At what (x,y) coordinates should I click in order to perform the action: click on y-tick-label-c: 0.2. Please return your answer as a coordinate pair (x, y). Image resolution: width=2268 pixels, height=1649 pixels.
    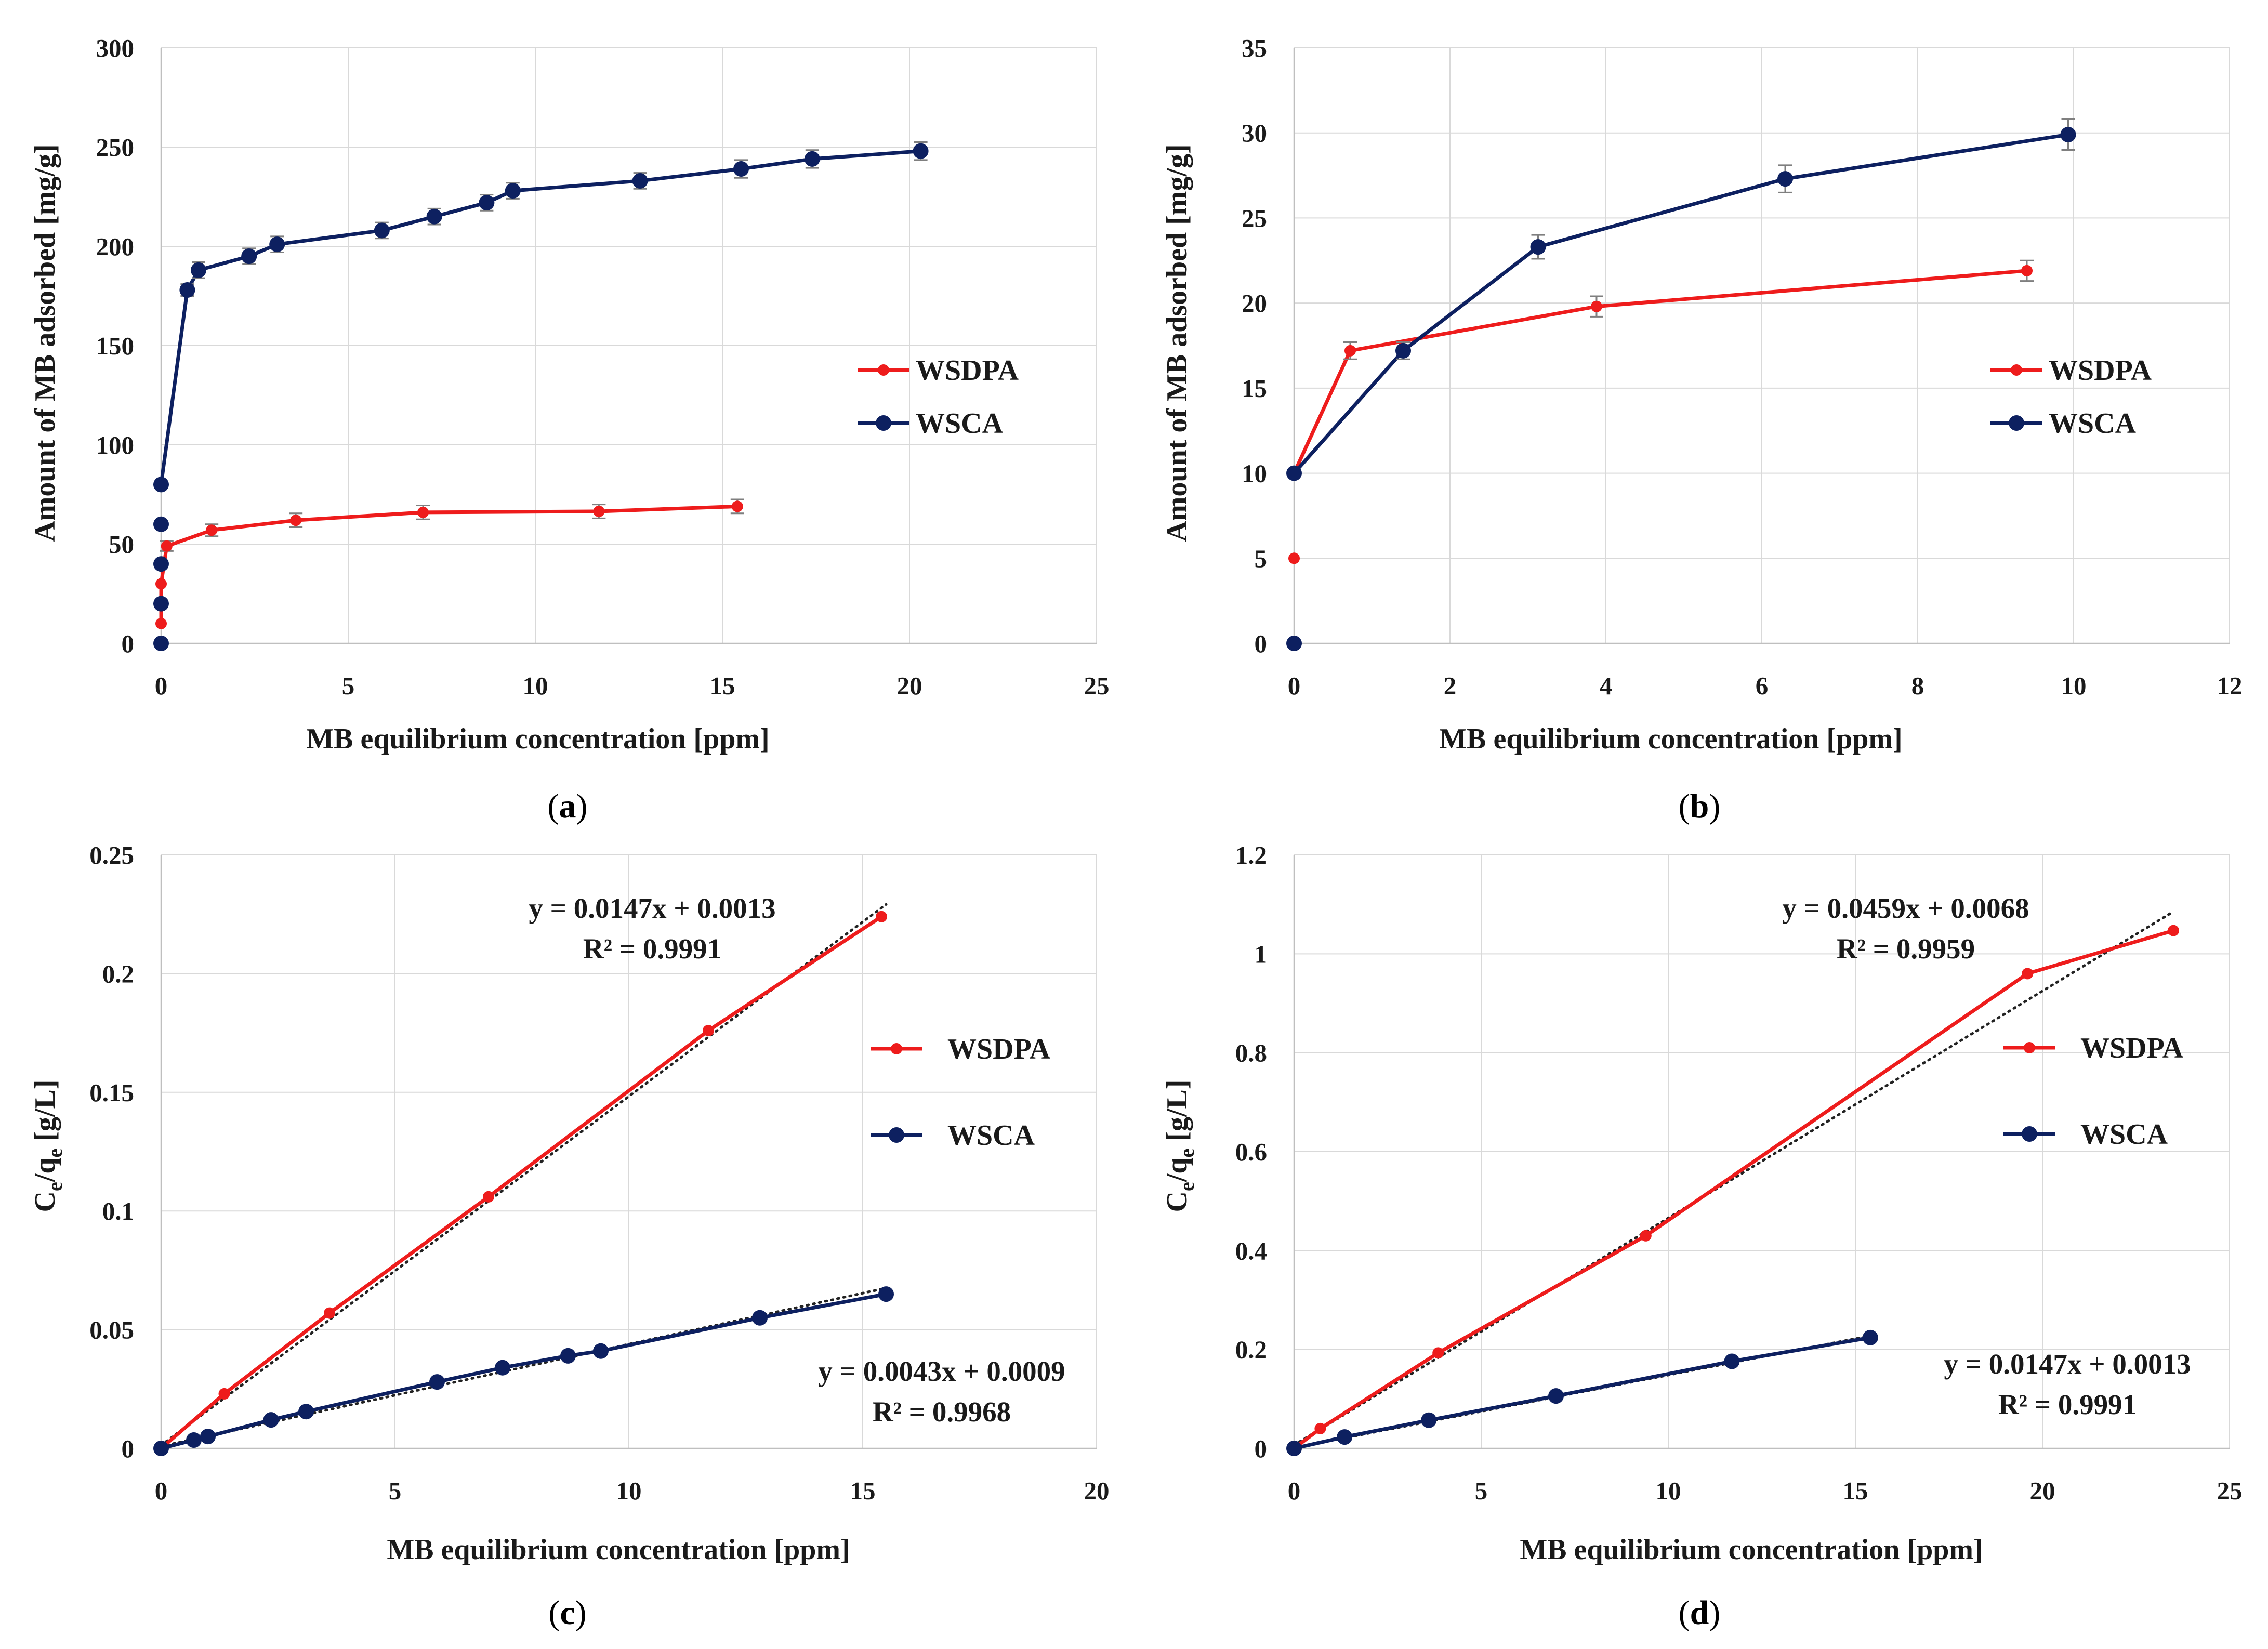
    Looking at the image, I should click on (118, 973).